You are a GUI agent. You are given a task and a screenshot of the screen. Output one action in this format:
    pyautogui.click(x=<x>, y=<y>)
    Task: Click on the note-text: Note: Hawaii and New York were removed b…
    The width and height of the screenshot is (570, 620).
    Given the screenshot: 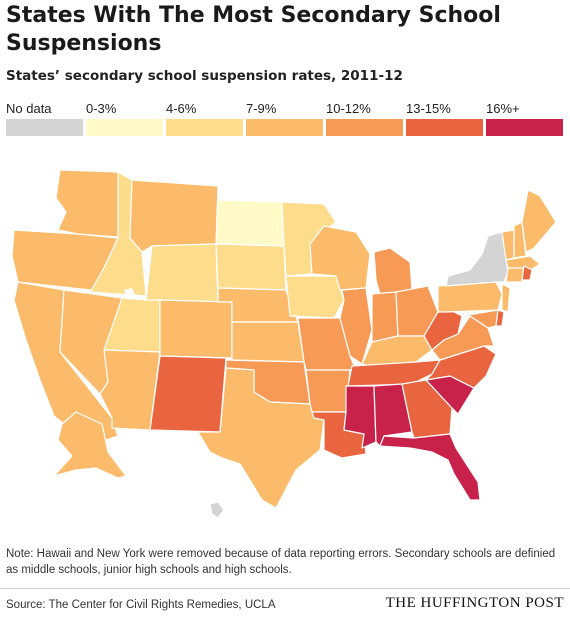 What is the action you would take?
    pyautogui.click(x=281, y=562)
    